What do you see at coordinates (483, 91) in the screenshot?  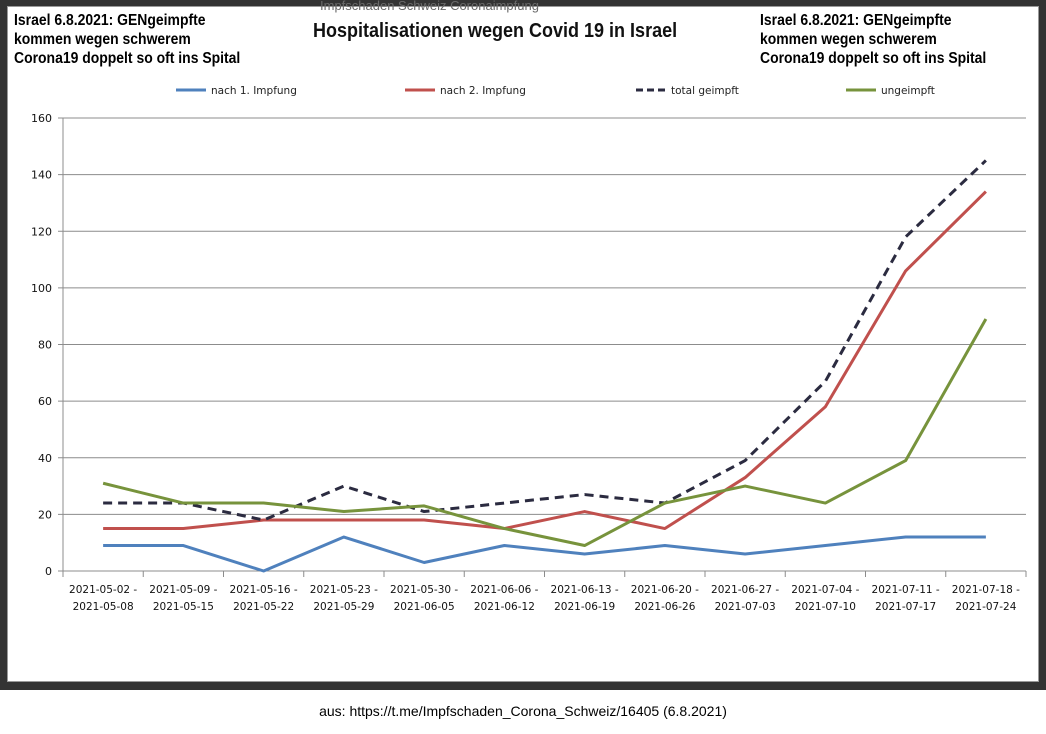 I see `legend-label: nach 2. Impfung` at bounding box center [483, 91].